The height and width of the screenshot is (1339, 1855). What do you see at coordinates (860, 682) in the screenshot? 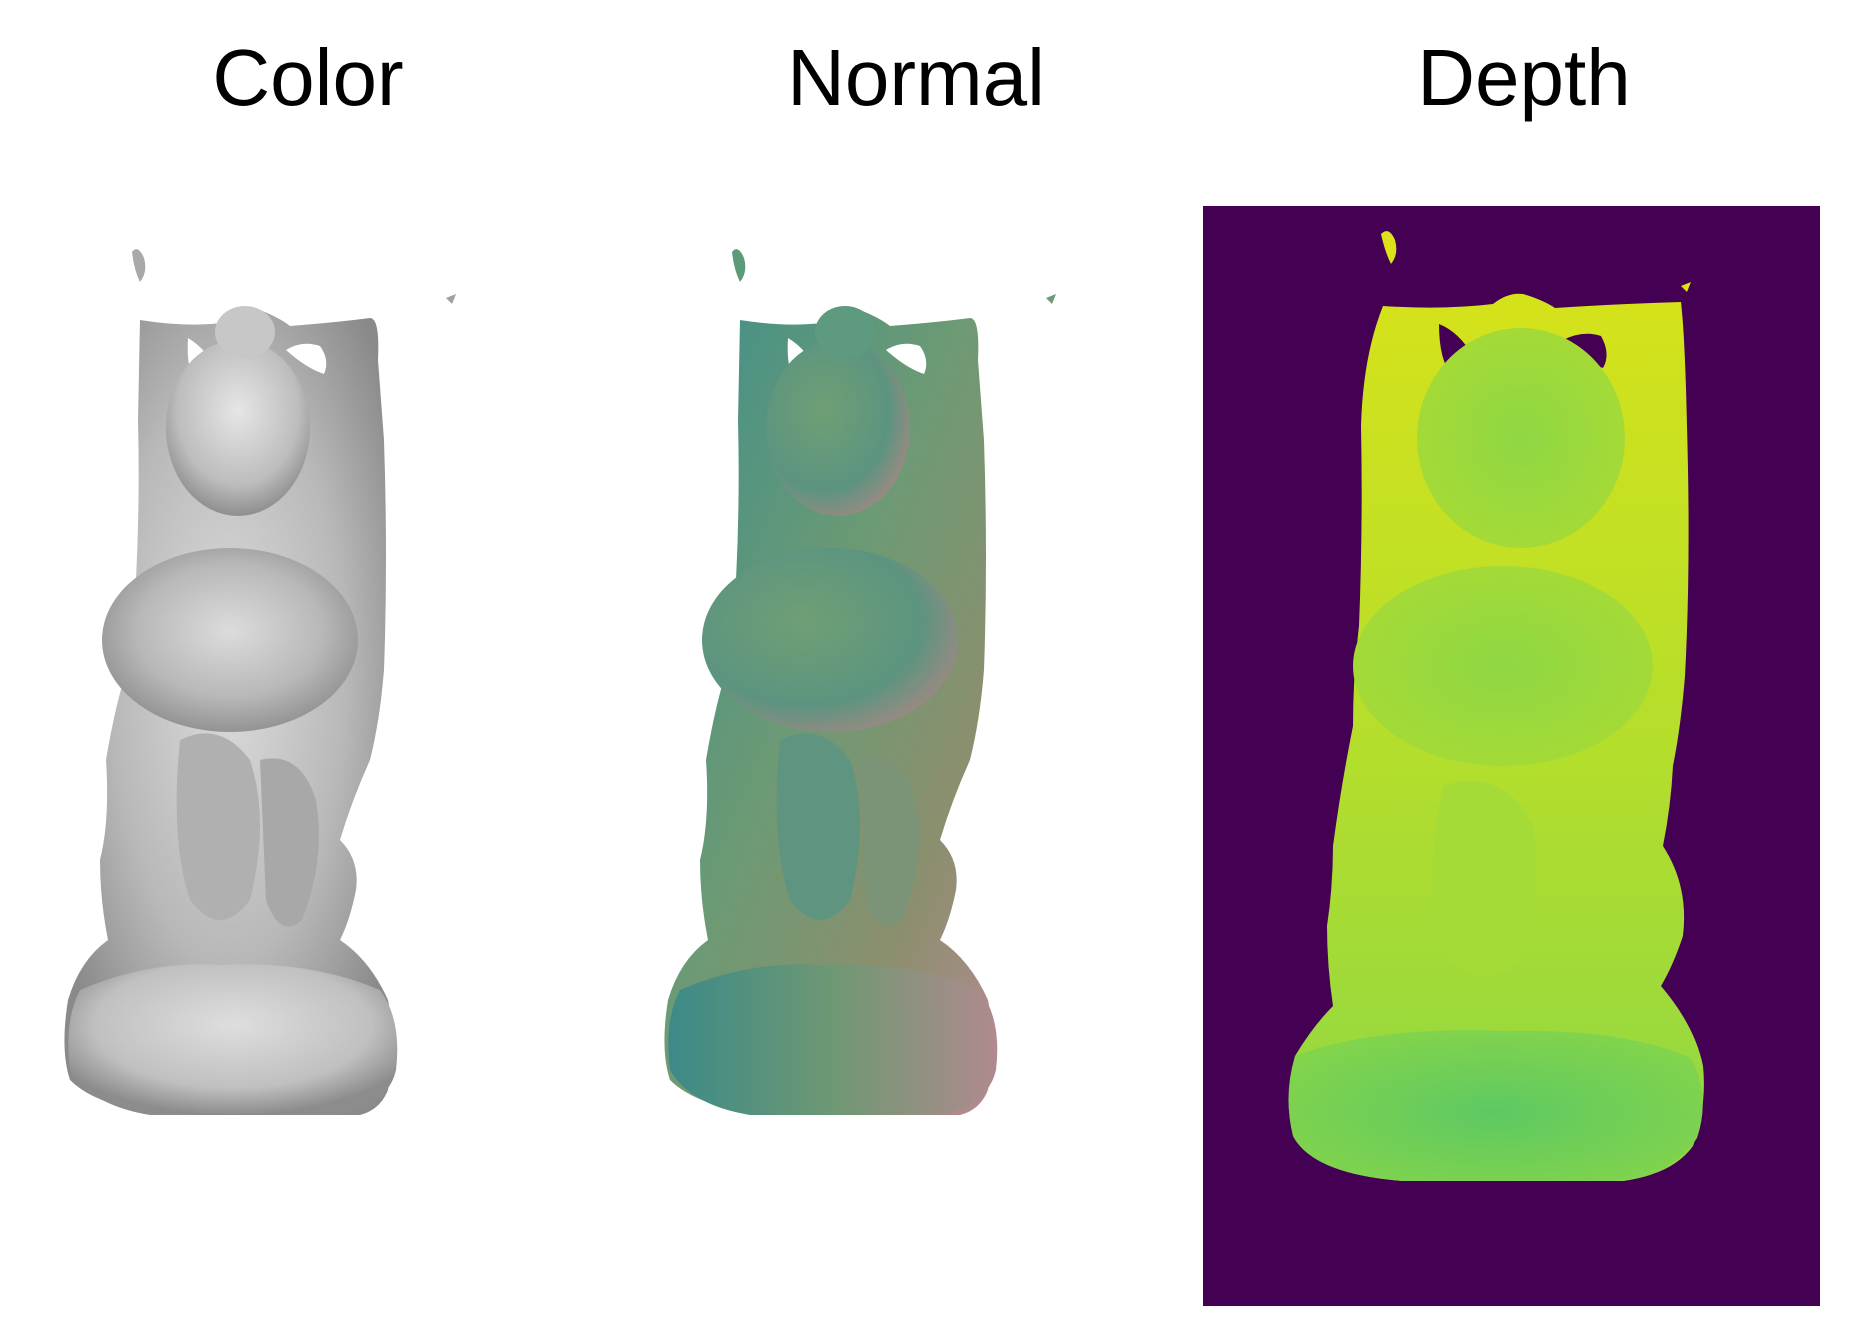
I see `normal-render-image` at bounding box center [860, 682].